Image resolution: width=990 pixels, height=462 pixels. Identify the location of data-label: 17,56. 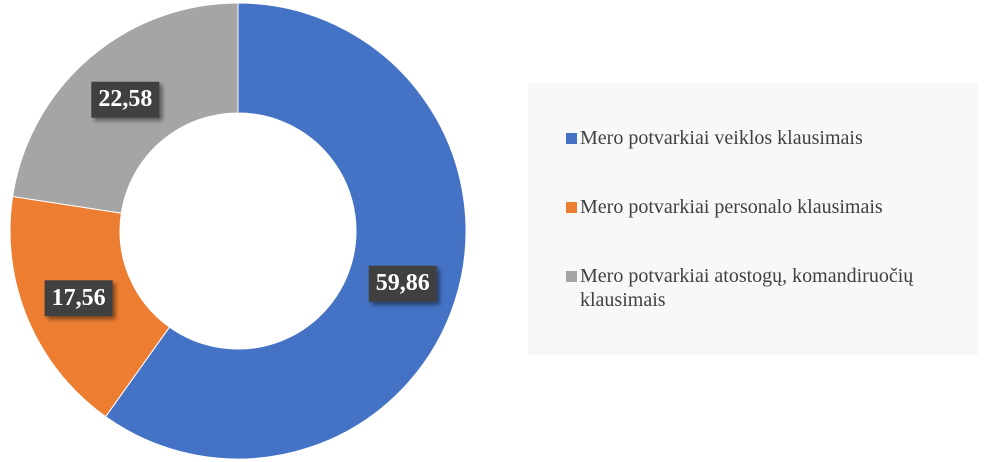
(78, 298).